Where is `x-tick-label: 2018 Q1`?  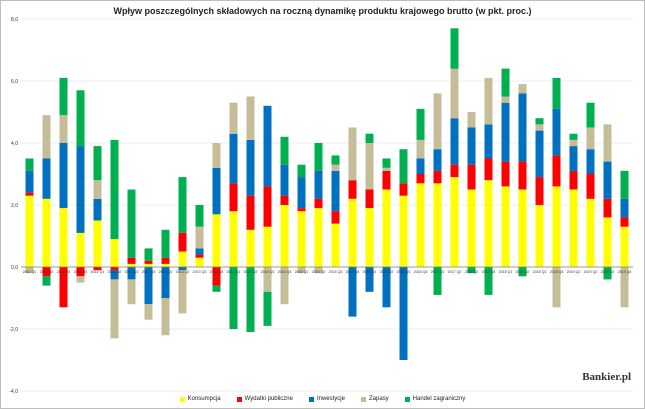
x-tick-label: 2018 Q1 is located at coordinates (506, 272).